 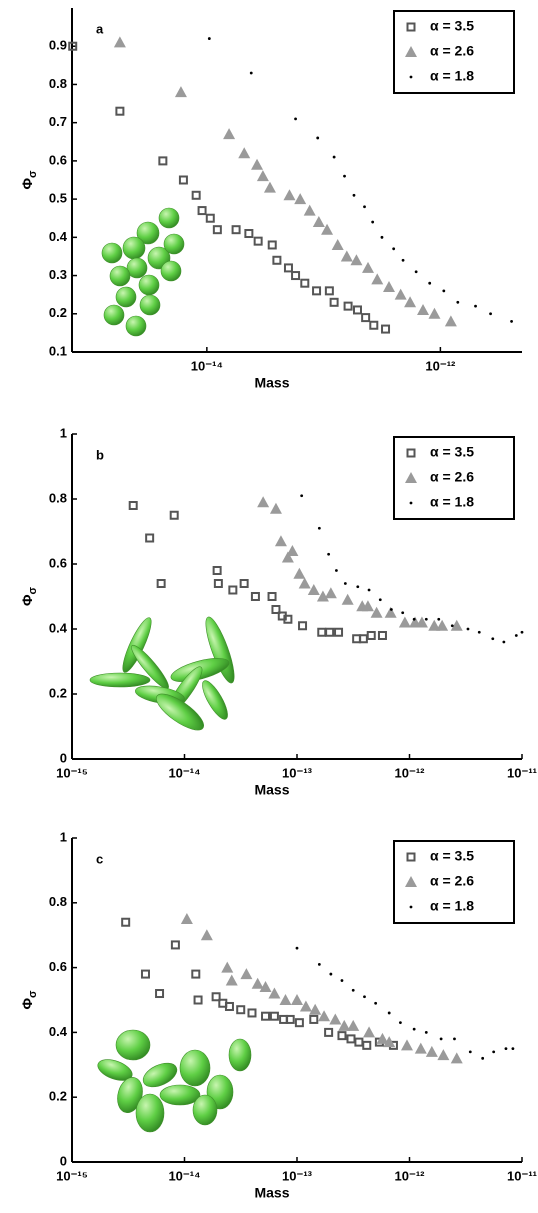 I want to click on x-axis-label: Mass, so click(x=271, y=383).